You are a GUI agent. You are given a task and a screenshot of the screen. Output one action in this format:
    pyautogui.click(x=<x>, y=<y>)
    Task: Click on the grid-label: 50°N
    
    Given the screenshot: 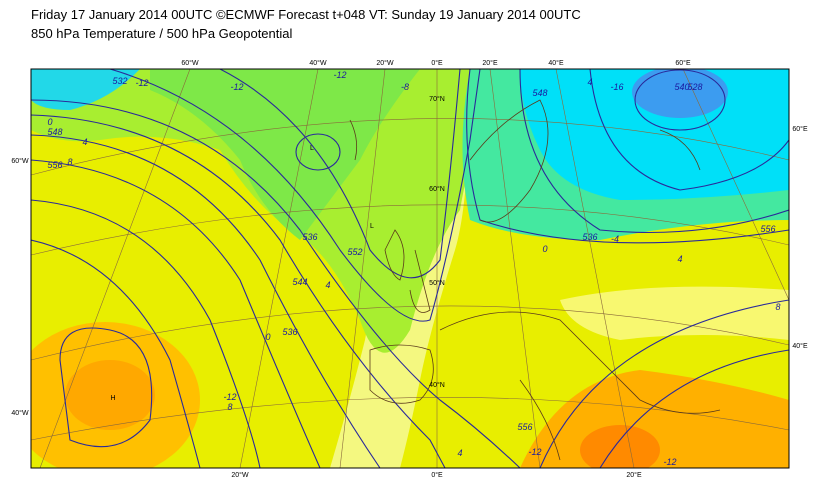 What is the action you would take?
    pyautogui.click(x=437, y=283)
    